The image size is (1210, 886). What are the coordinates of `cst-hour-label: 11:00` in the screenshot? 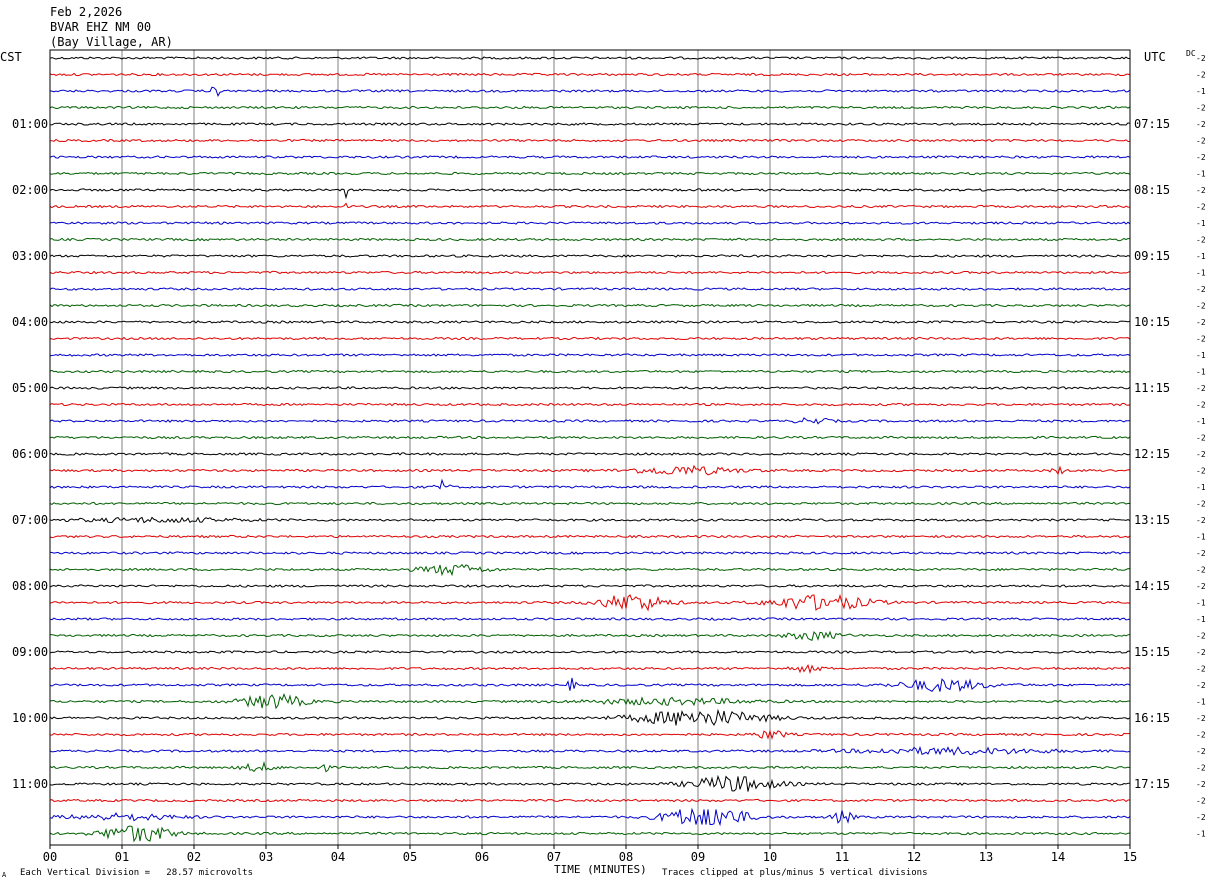 It's located at (30, 784).